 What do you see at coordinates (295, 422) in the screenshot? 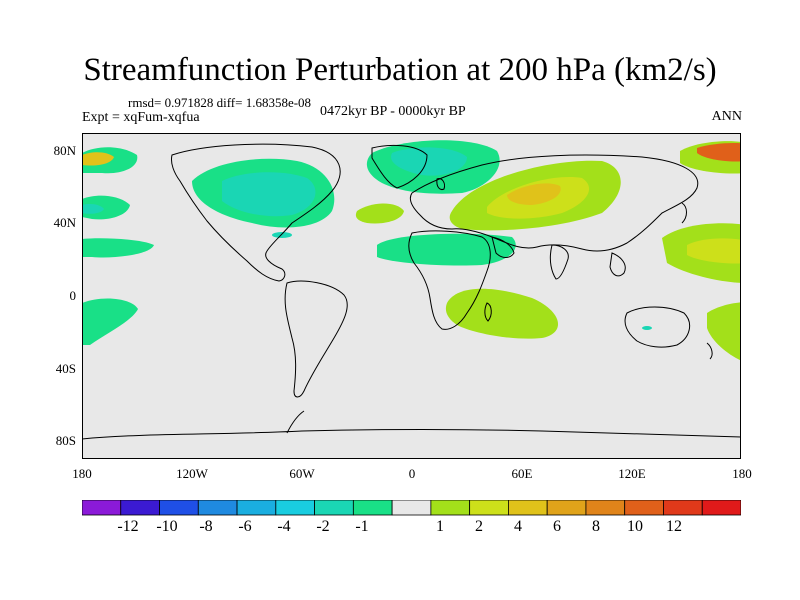
I see `coast-antarctic-peninsula` at bounding box center [295, 422].